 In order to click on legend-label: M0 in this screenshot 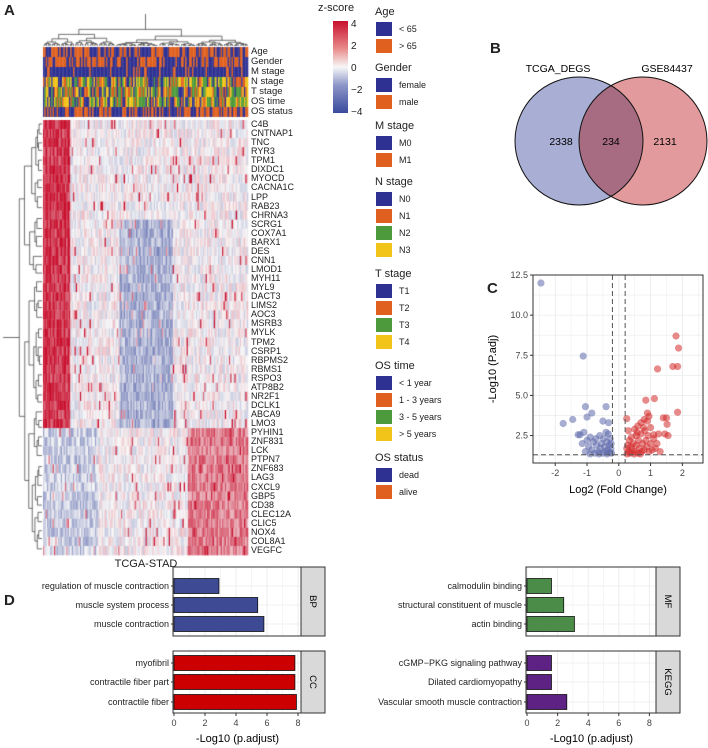, I will do `click(405, 143)`.